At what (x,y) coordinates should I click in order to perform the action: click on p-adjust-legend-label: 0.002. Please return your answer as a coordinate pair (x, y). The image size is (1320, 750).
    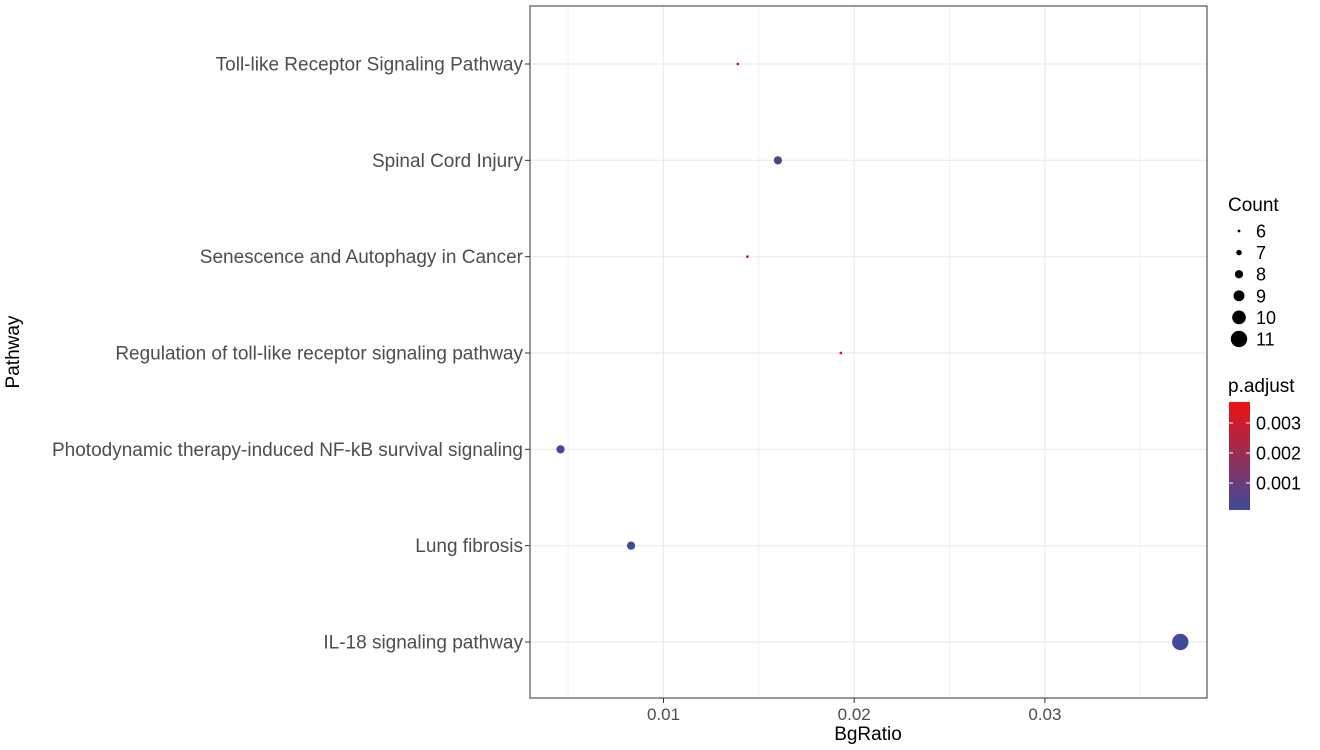
    Looking at the image, I should click on (1278, 454).